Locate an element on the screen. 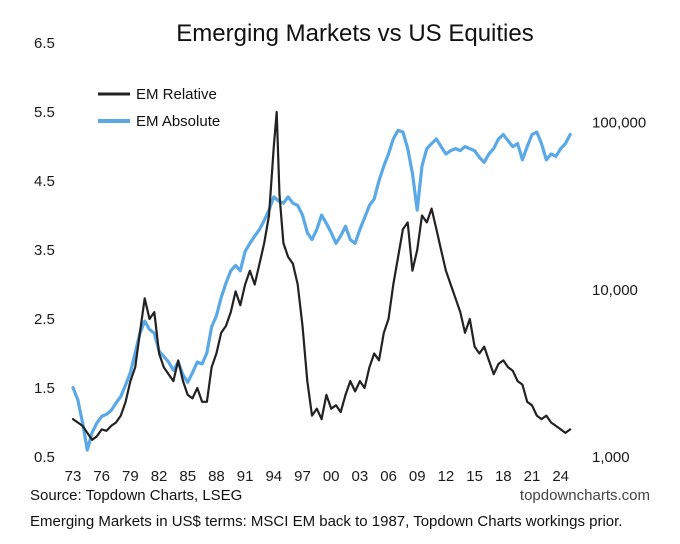 The width and height of the screenshot is (680, 544). x-tick-label: 15 is located at coordinates (474, 476).